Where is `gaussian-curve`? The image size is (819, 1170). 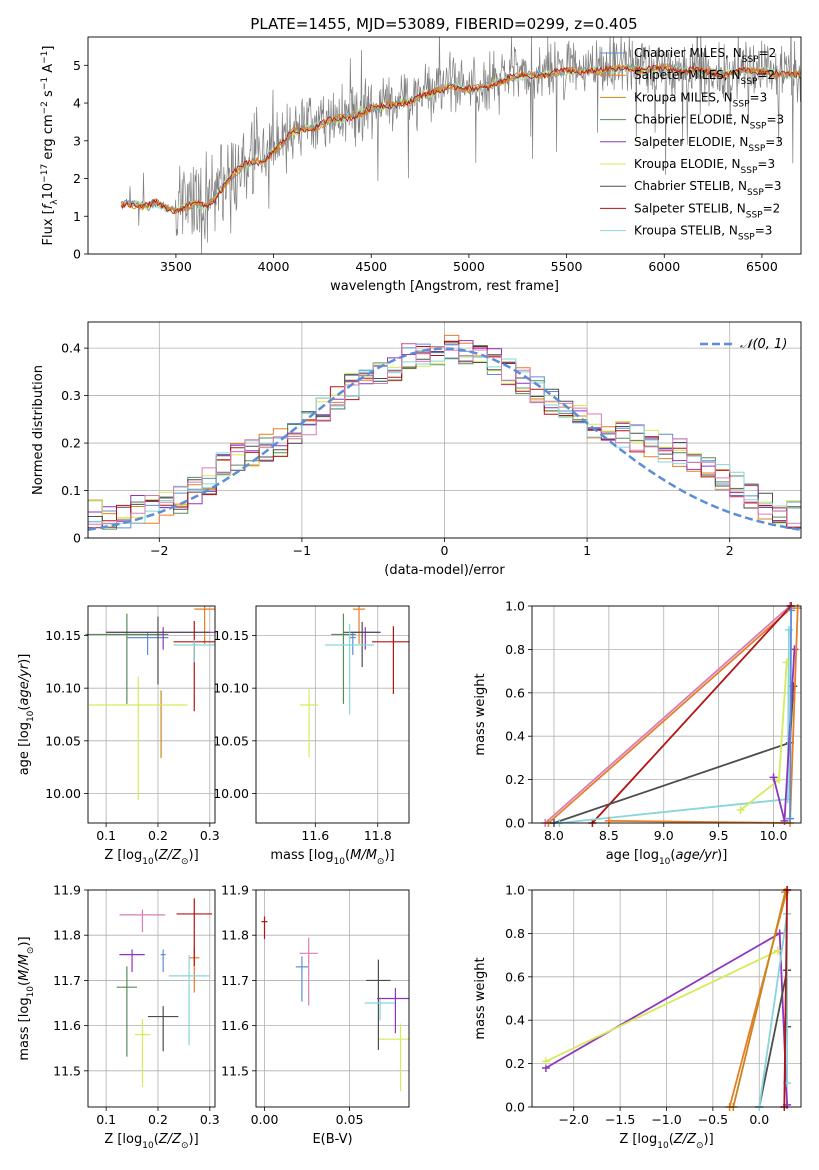
gaussian-curve is located at coordinates (444, 439).